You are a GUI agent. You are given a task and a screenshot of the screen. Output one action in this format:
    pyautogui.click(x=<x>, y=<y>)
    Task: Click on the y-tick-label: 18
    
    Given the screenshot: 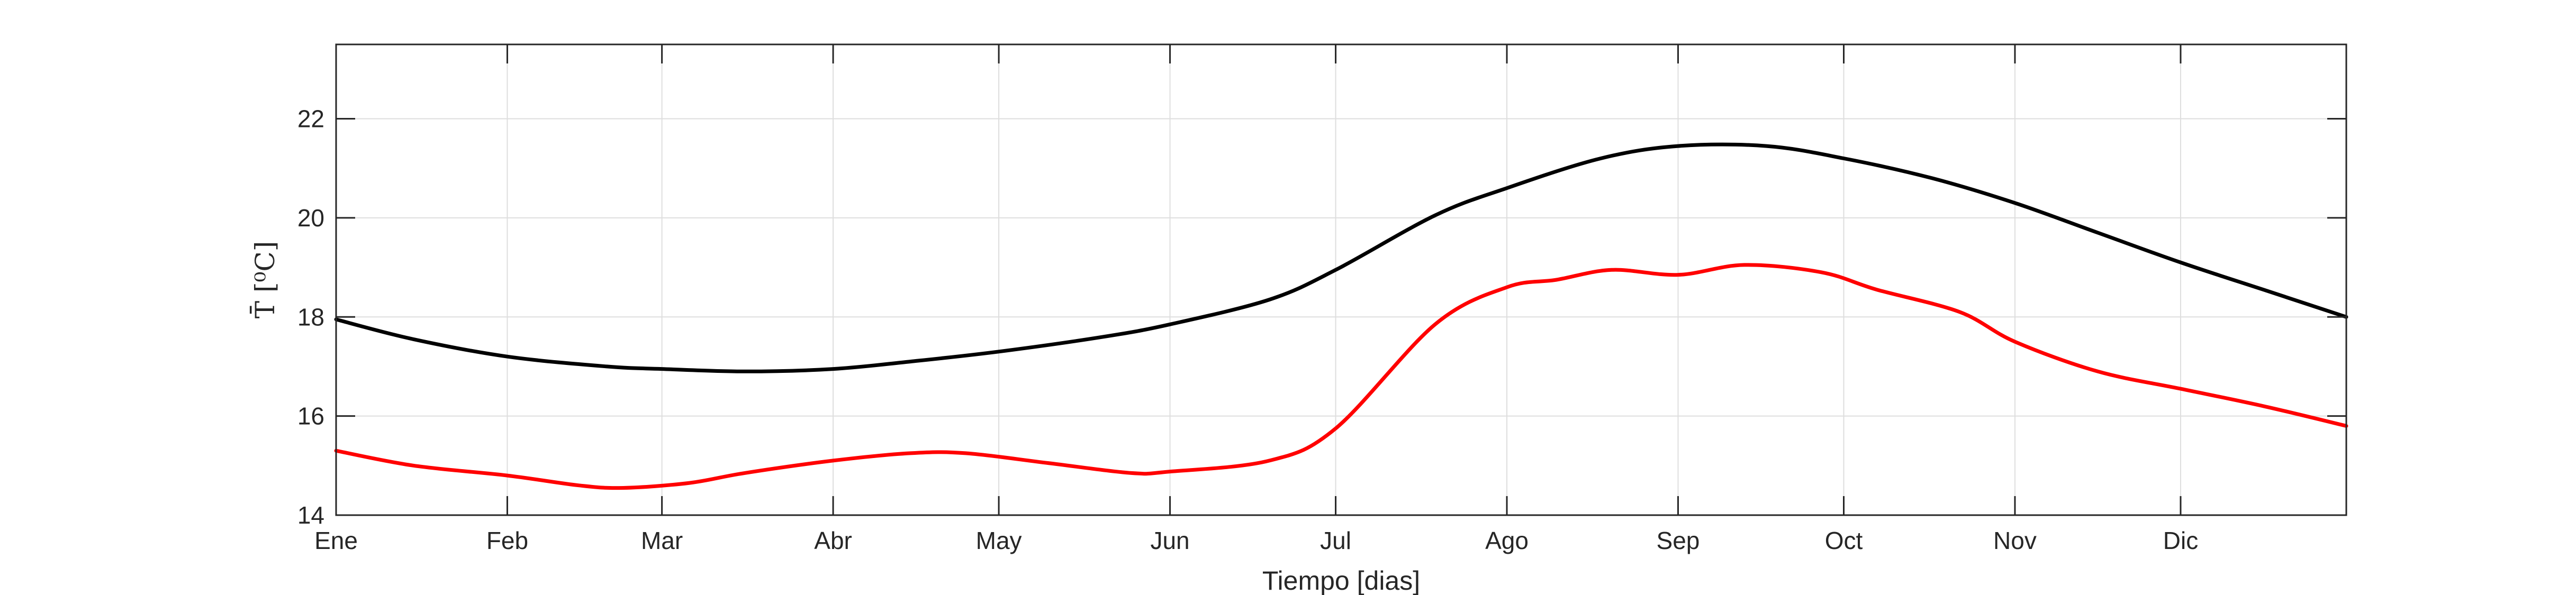 What is the action you would take?
    pyautogui.click(x=310, y=317)
    